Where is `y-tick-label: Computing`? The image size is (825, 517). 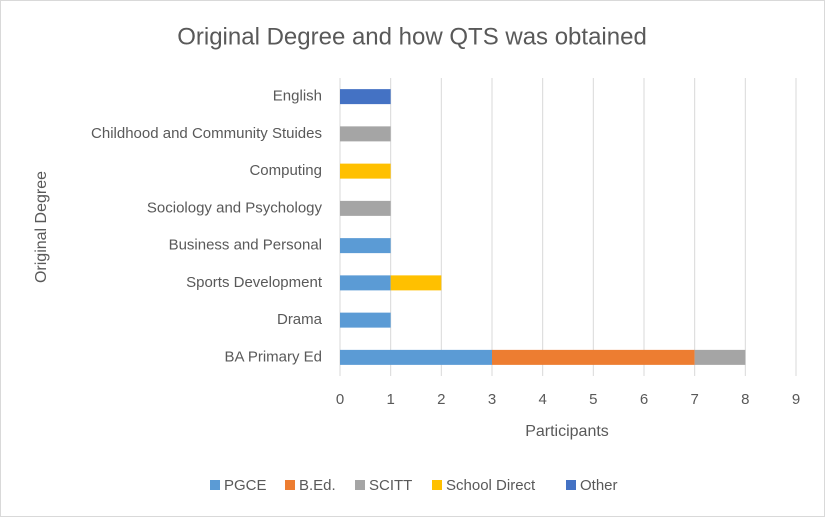
y-tick-label: Computing is located at coordinates (285, 170).